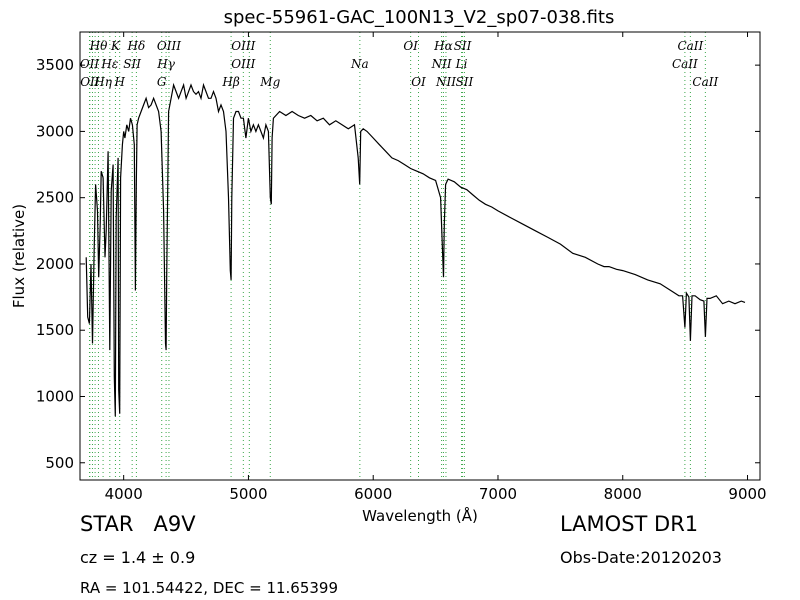  Describe the element at coordinates (162, 82) in the screenshot. I see `line-label-11: G` at that location.